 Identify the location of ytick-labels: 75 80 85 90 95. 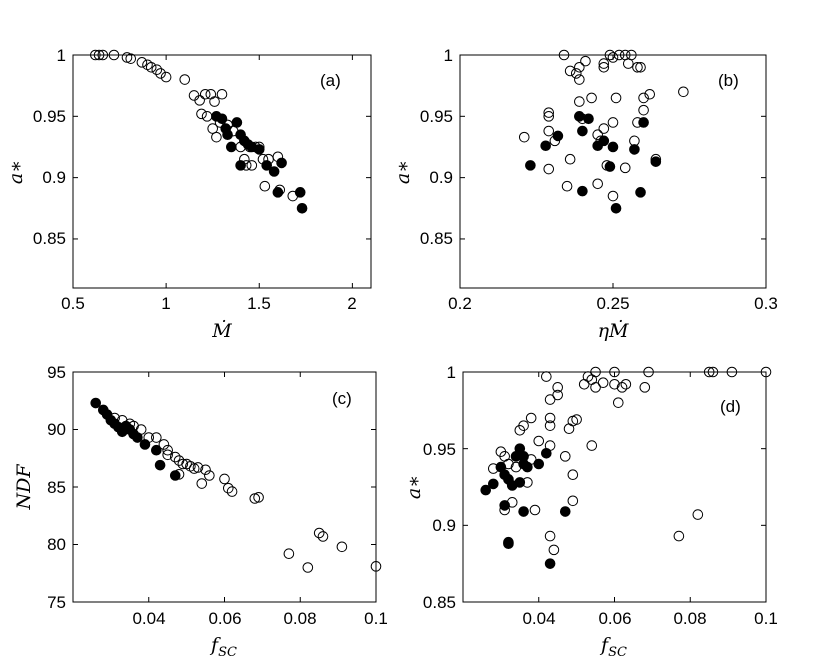
(56, 487).